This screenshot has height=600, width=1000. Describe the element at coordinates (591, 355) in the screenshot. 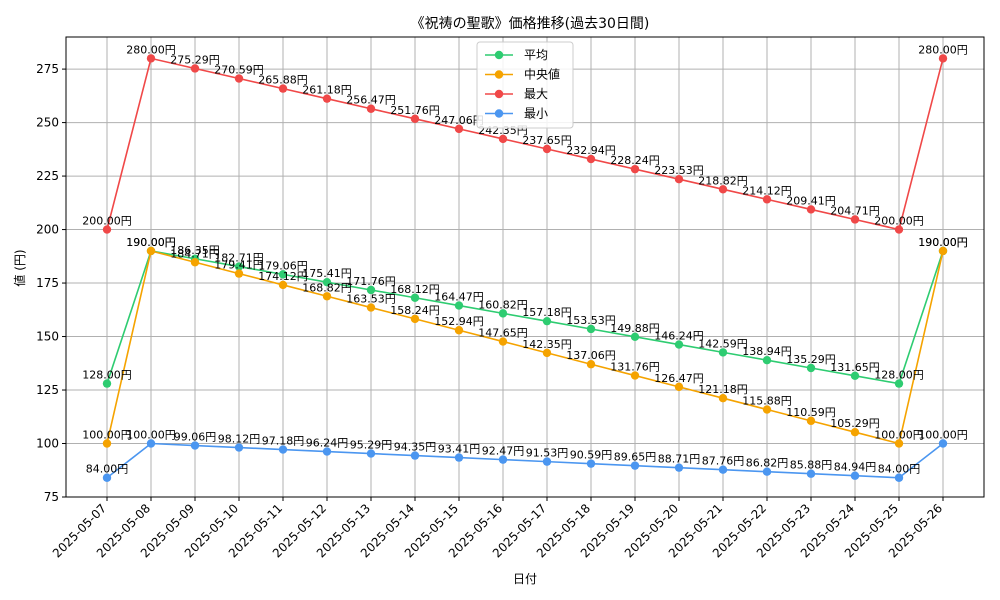

I see `data-label: 137.06円` at that location.